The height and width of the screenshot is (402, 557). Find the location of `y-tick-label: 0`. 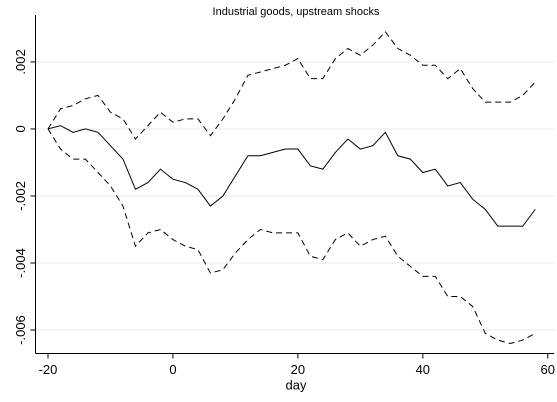

y-tick-label: 0 is located at coordinates (20, 128).